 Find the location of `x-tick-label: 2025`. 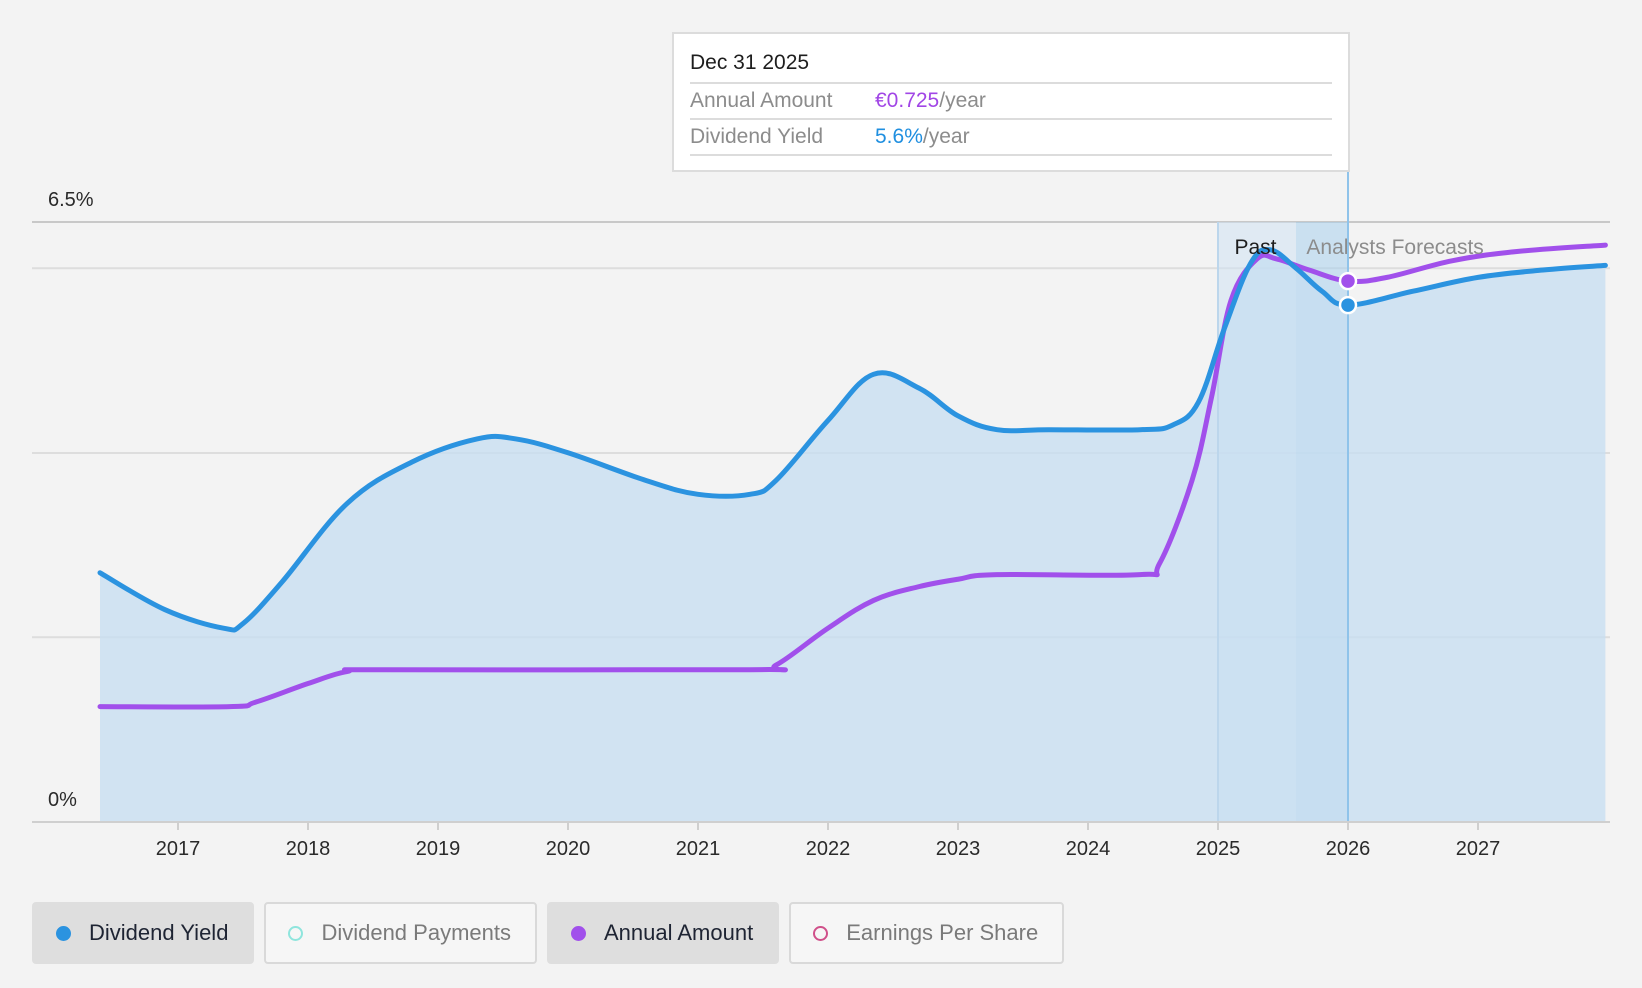

x-tick-label: 2025 is located at coordinates (1218, 849).